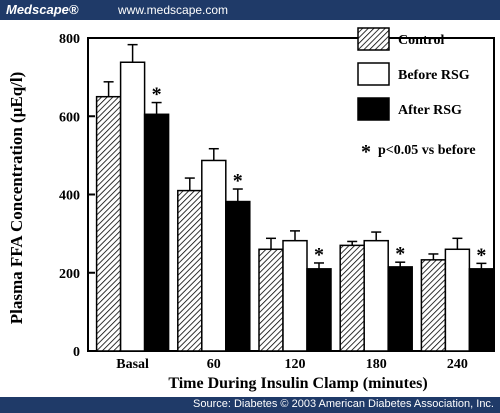 The image size is (500, 413). I want to click on annotation-star: *, so click(366, 152).